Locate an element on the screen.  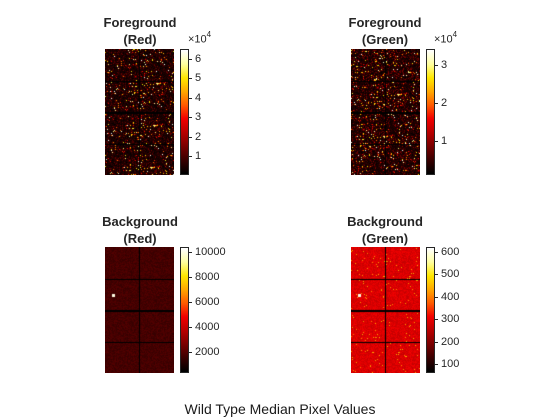
panel-title: Background (Red) is located at coordinates (140, 230).